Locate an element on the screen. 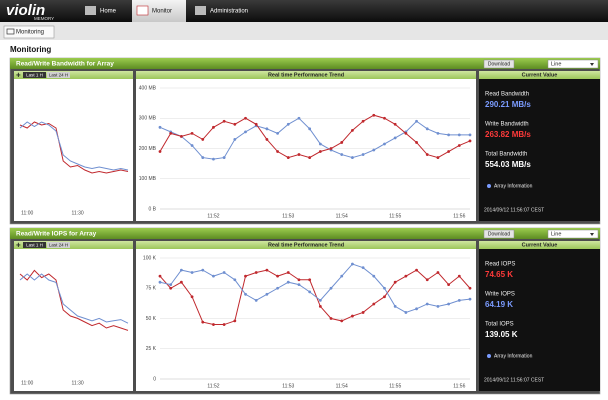 Image resolution: width=608 pixels, height=400 pixels. overview-box is located at coordinates (73, 146).